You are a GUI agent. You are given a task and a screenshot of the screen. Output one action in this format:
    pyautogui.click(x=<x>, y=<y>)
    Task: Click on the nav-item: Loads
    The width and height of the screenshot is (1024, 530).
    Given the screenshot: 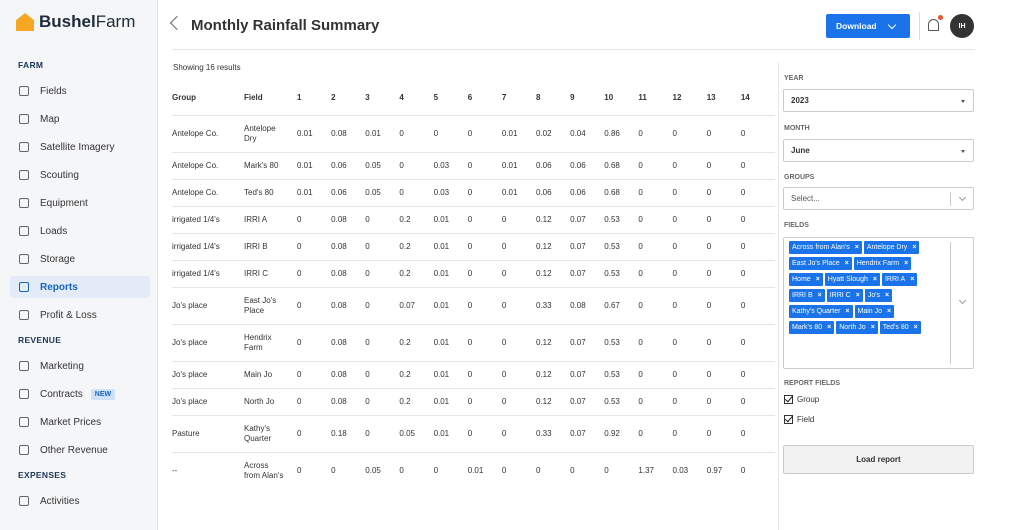 What is the action you would take?
    pyautogui.click(x=80, y=231)
    